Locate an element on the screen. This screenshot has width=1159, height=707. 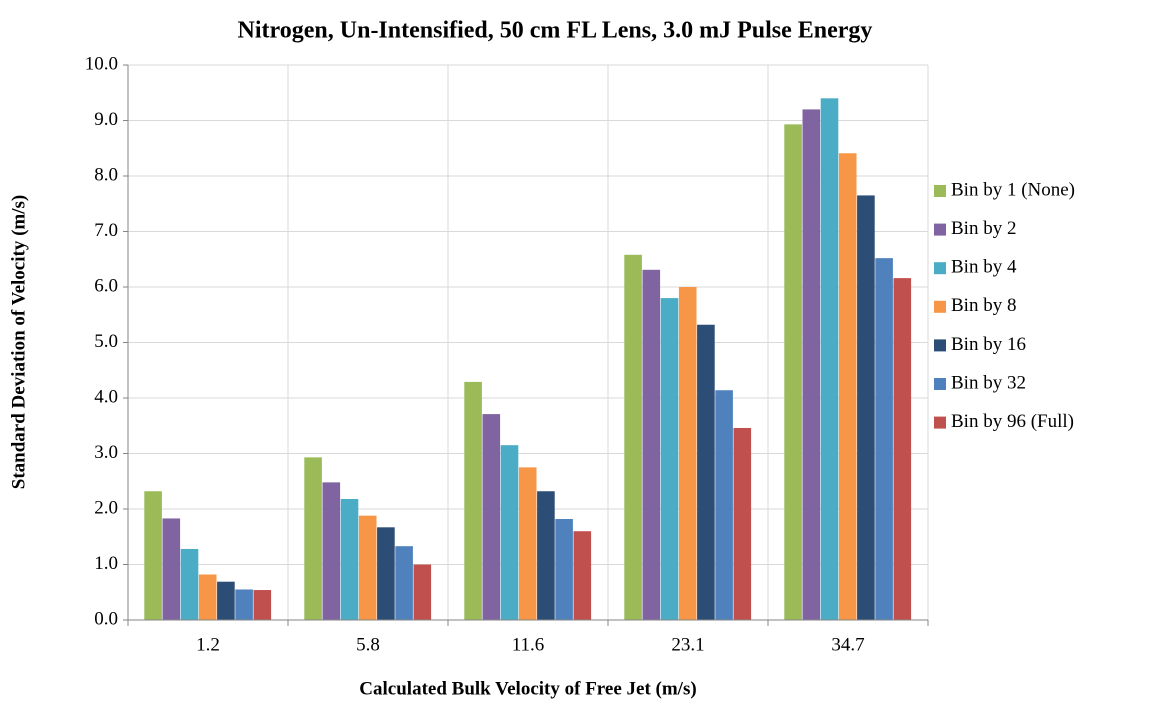
y-tick-label: 8.0 is located at coordinates (106, 174).